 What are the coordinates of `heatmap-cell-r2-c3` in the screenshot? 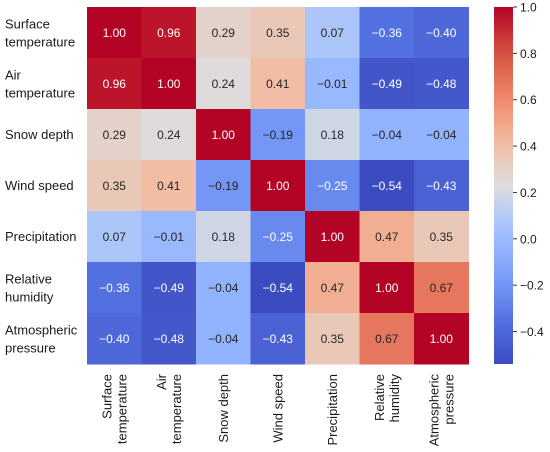 It's located at (278, 135).